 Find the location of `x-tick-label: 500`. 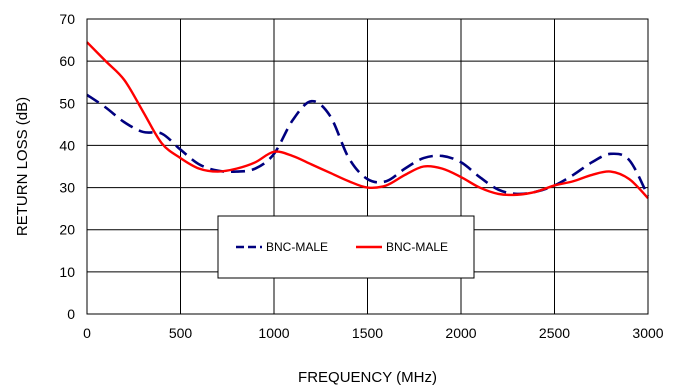

x-tick-label: 500 is located at coordinates (181, 333).